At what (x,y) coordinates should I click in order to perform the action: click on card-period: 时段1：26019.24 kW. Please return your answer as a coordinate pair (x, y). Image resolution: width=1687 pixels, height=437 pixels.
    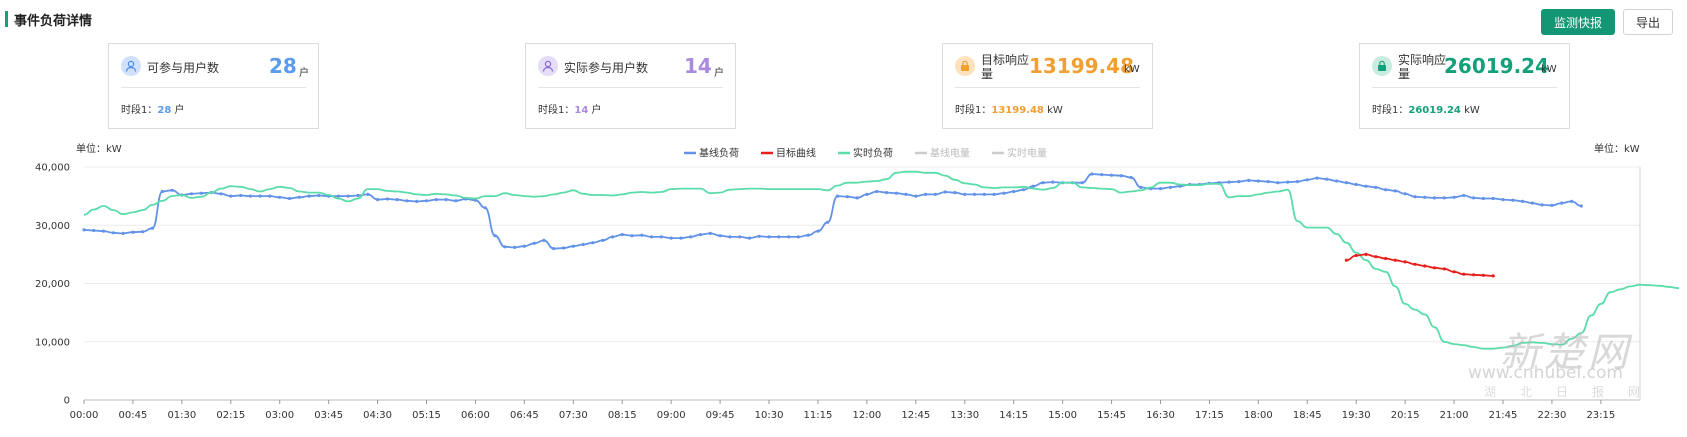
    Looking at the image, I should click on (1426, 110).